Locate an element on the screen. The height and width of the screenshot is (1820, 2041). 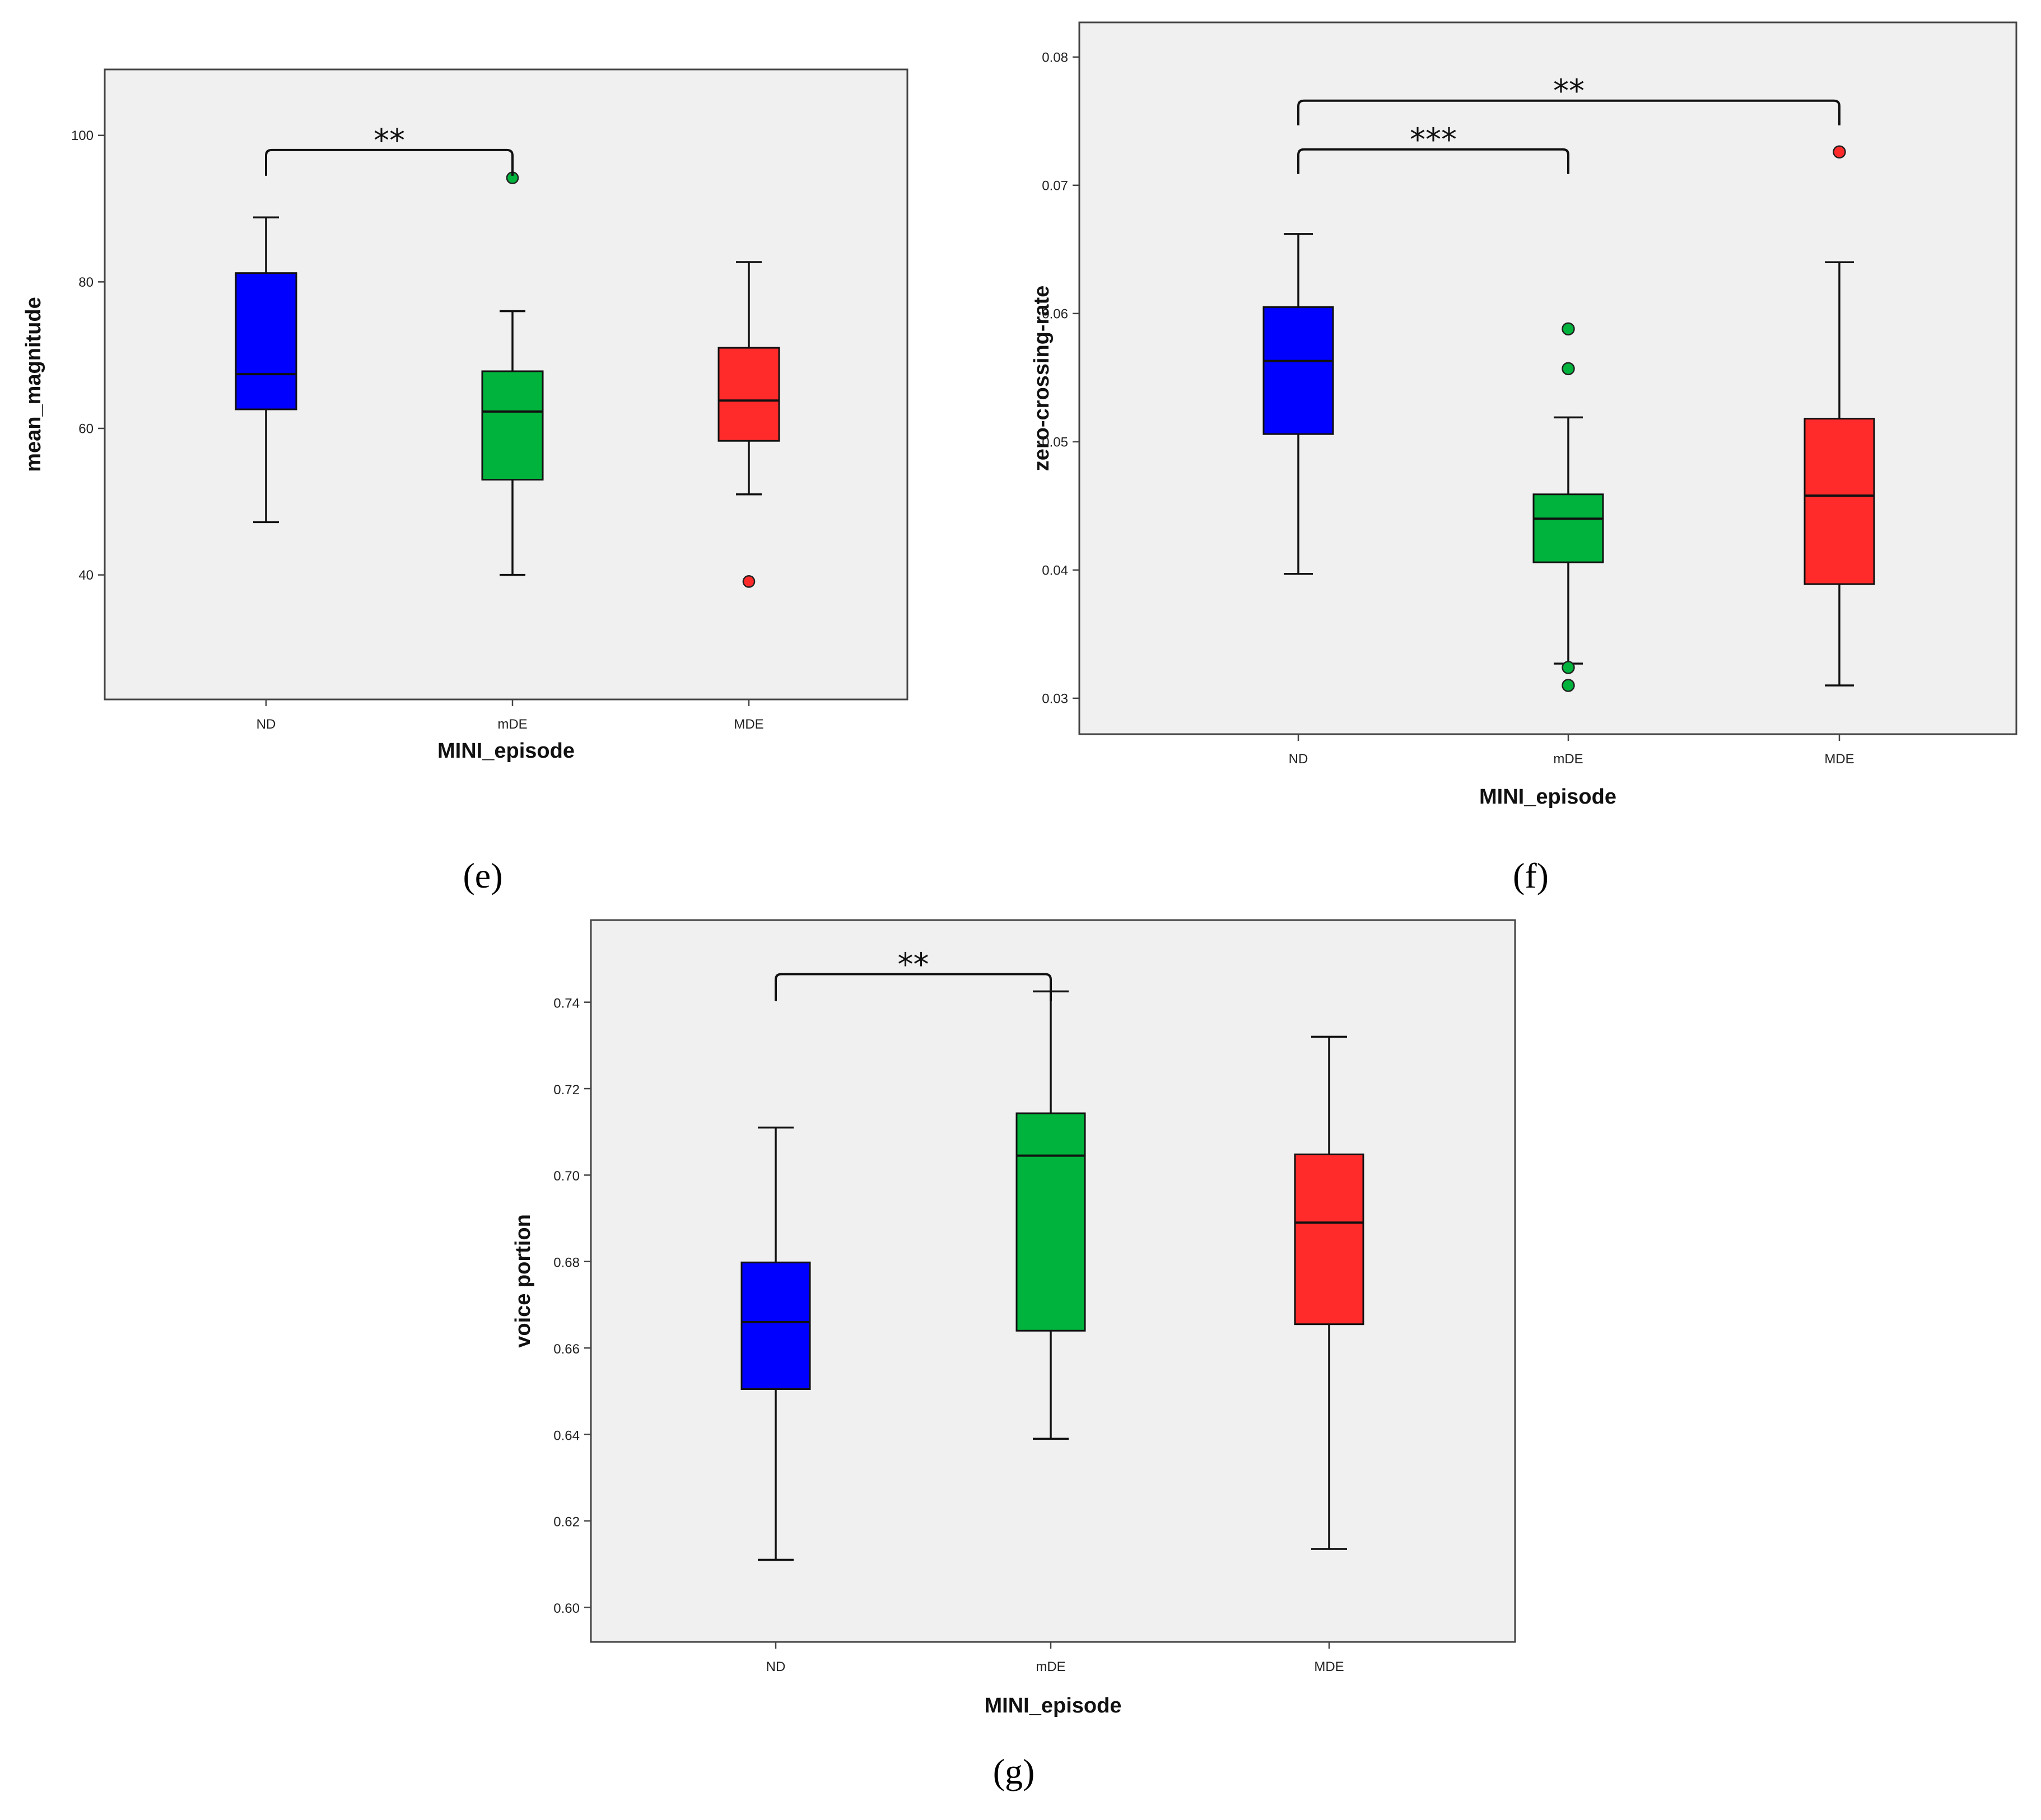
y-tick-label: 80 is located at coordinates (86, 283).